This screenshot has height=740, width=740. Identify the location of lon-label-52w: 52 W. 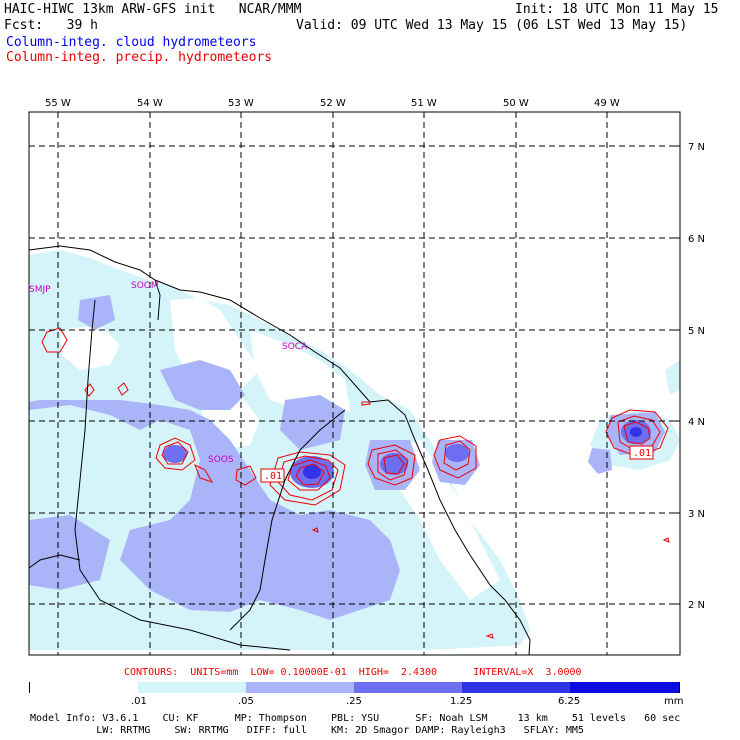
(333, 103).